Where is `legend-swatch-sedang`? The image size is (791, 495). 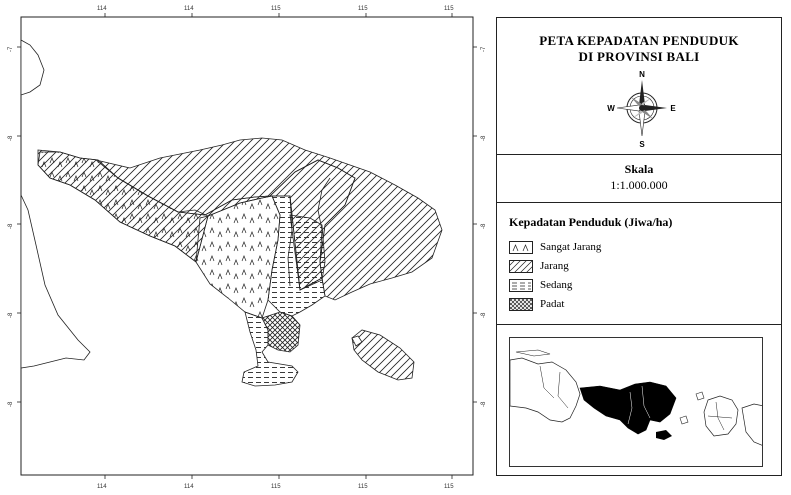
legend-swatch-sedang is located at coordinates (521, 285).